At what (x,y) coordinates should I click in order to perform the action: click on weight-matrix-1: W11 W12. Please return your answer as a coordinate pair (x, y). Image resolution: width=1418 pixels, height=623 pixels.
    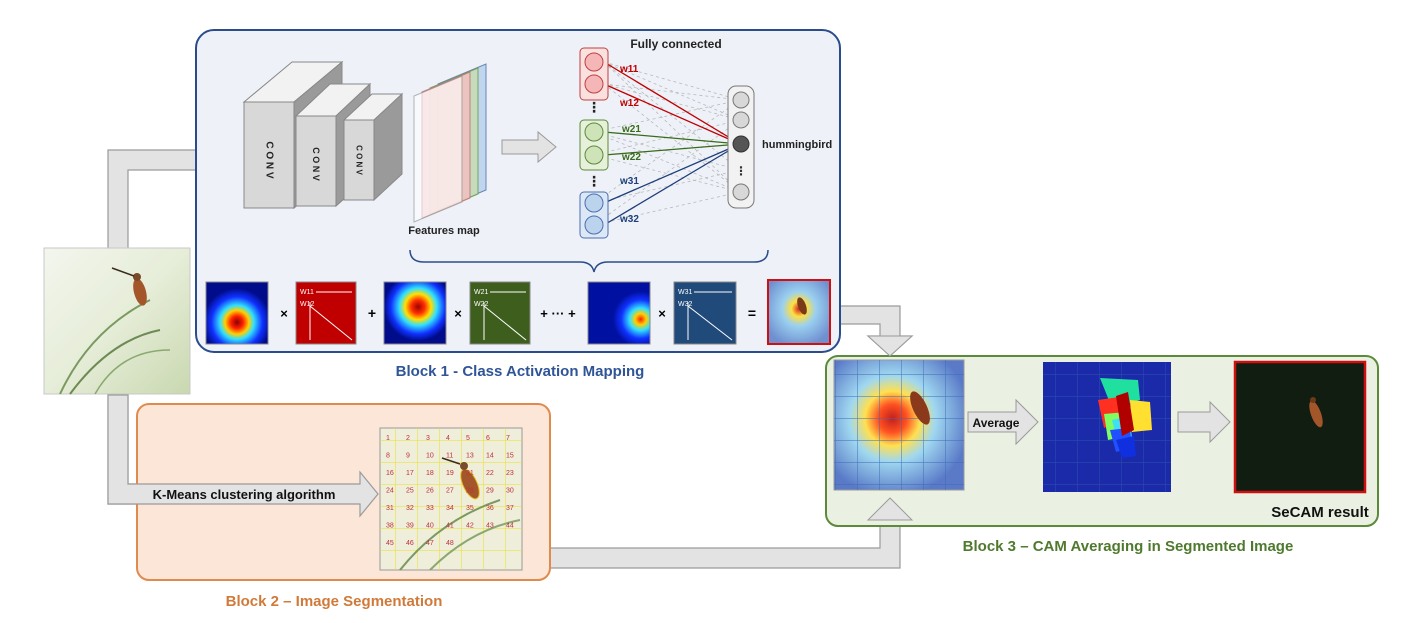
    Looking at the image, I should click on (326, 313).